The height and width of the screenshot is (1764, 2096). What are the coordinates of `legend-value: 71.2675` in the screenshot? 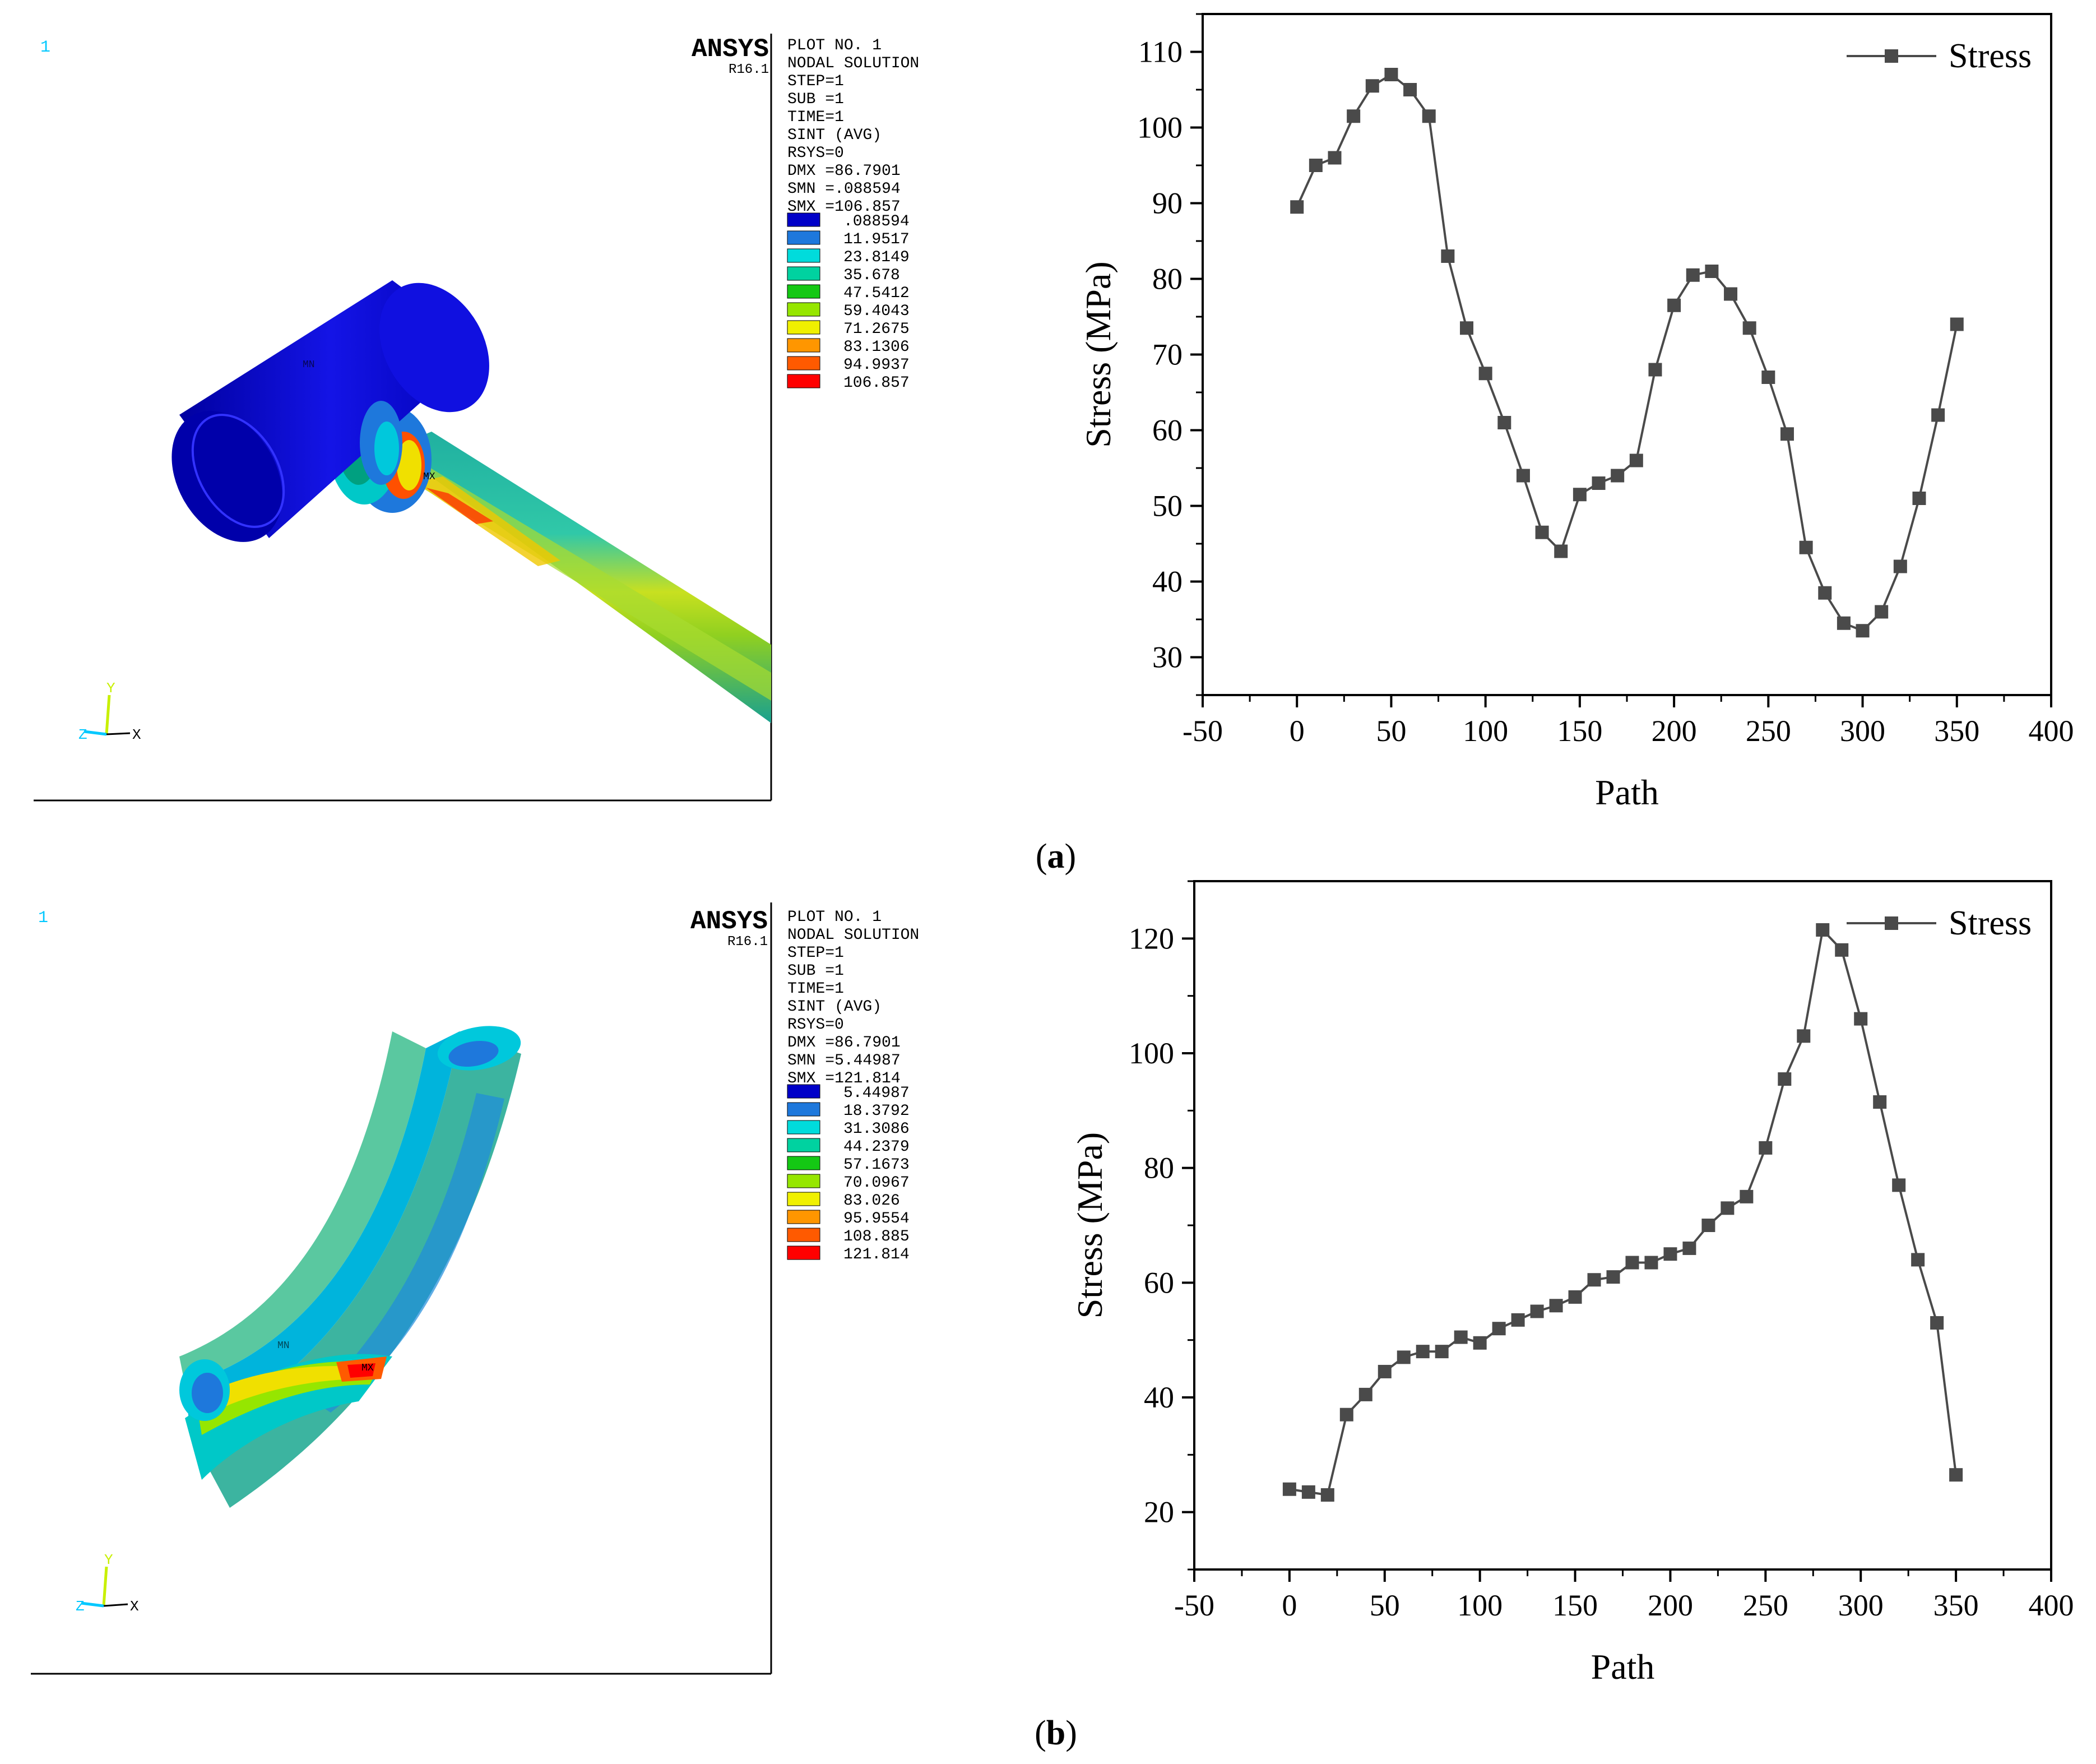 It's located at (876, 330).